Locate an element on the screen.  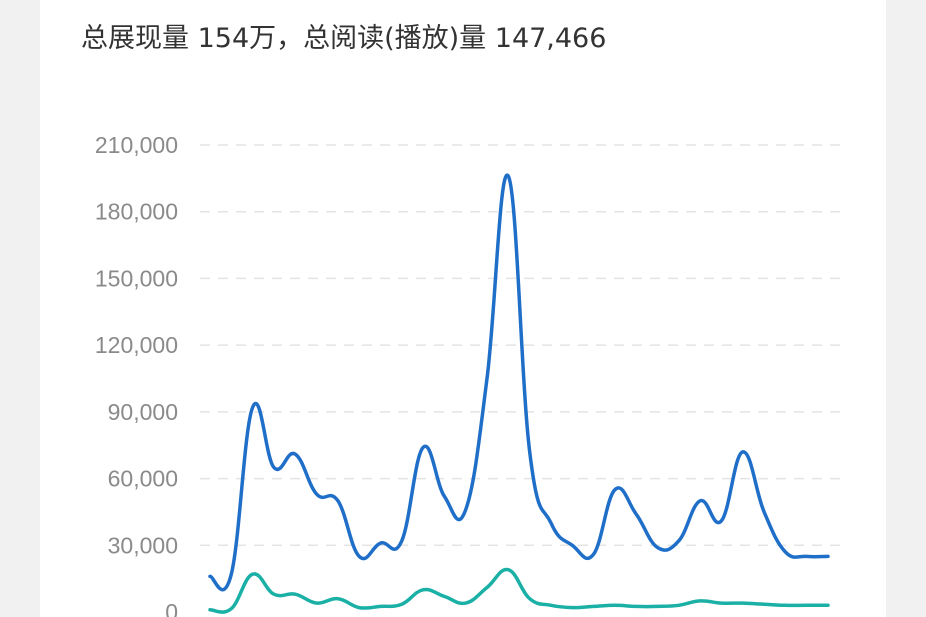
y-tick-label: 150,000 is located at coordinates (136, 278).